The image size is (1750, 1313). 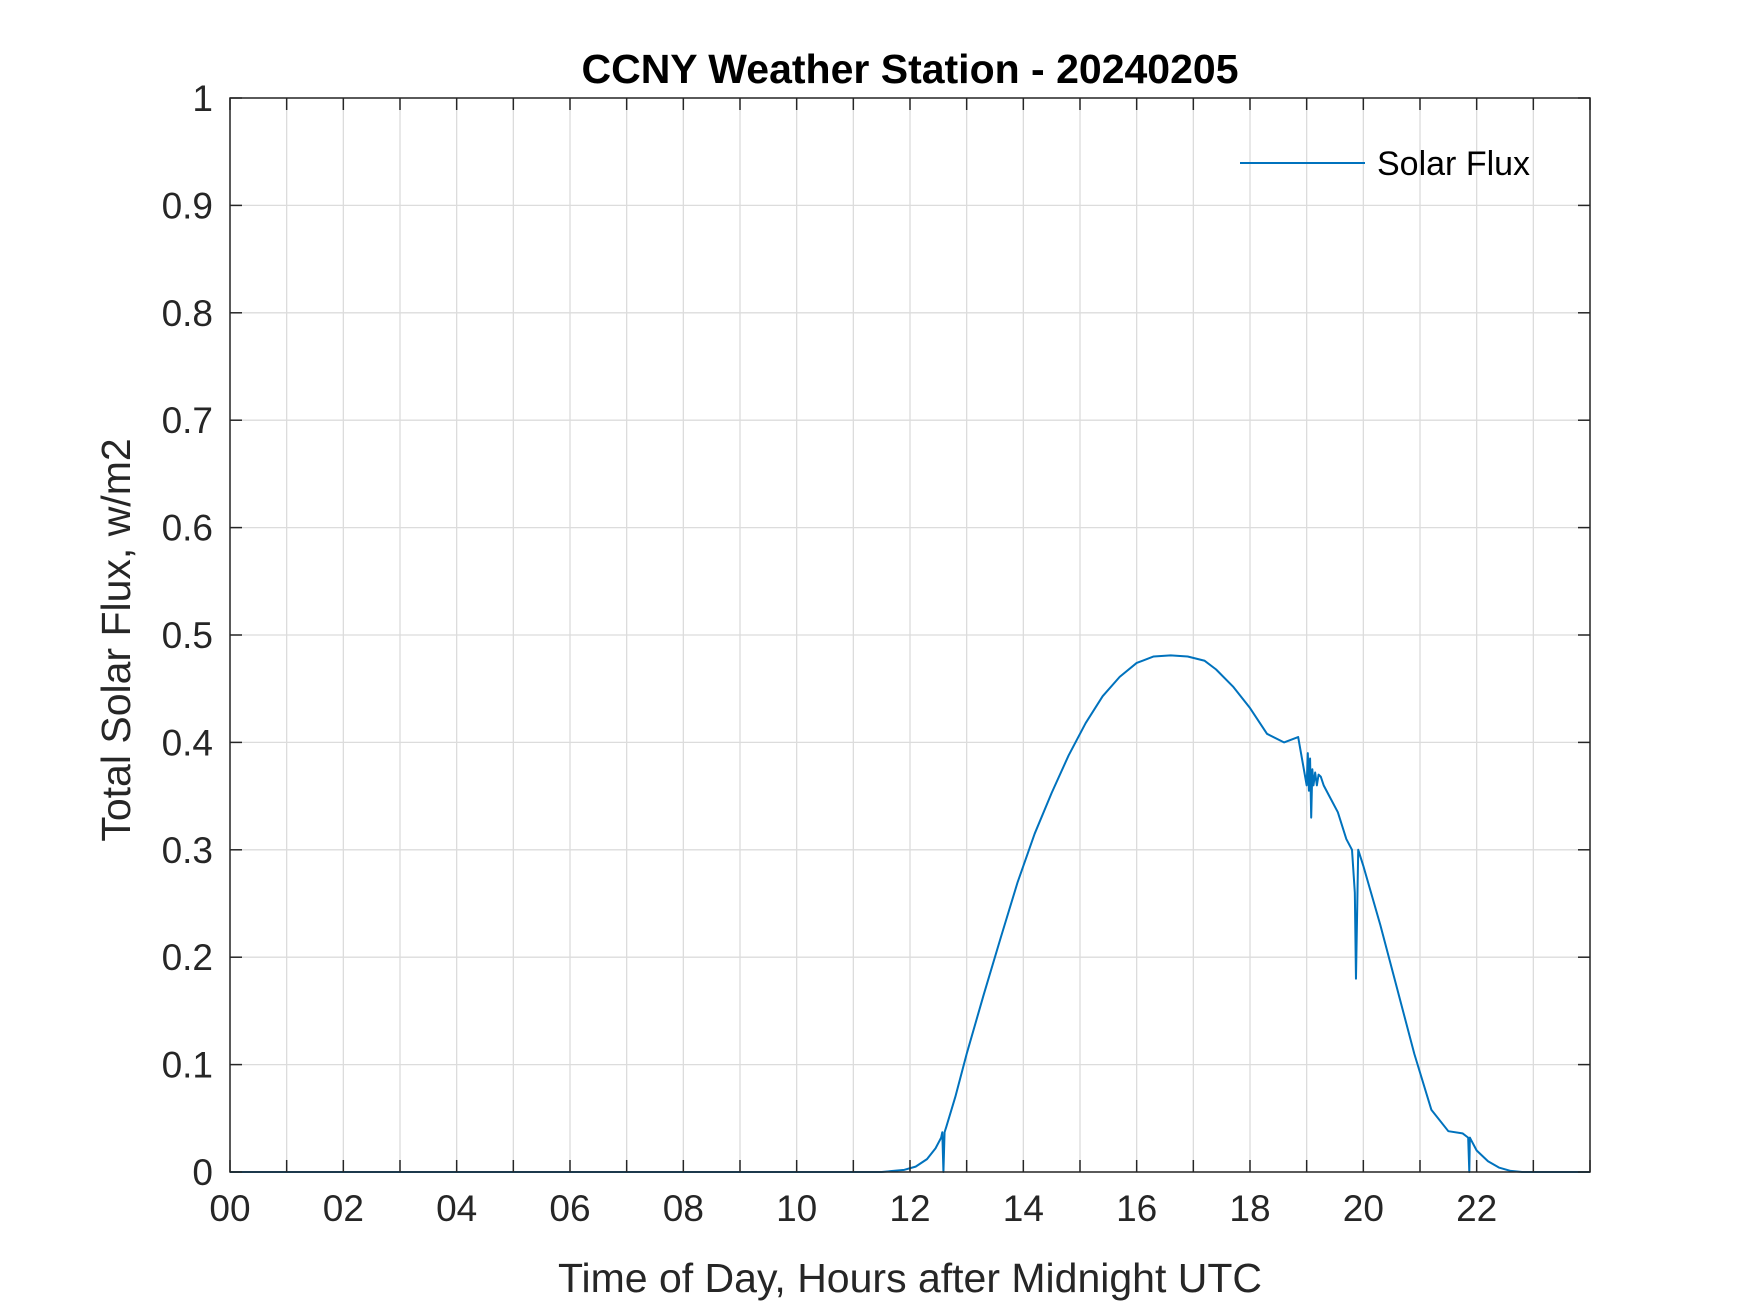 What do you see at coordinates (1476, 1208) in the screenshot?
I see `x-tick-label: 22` at bounding box center [1476, 1208].